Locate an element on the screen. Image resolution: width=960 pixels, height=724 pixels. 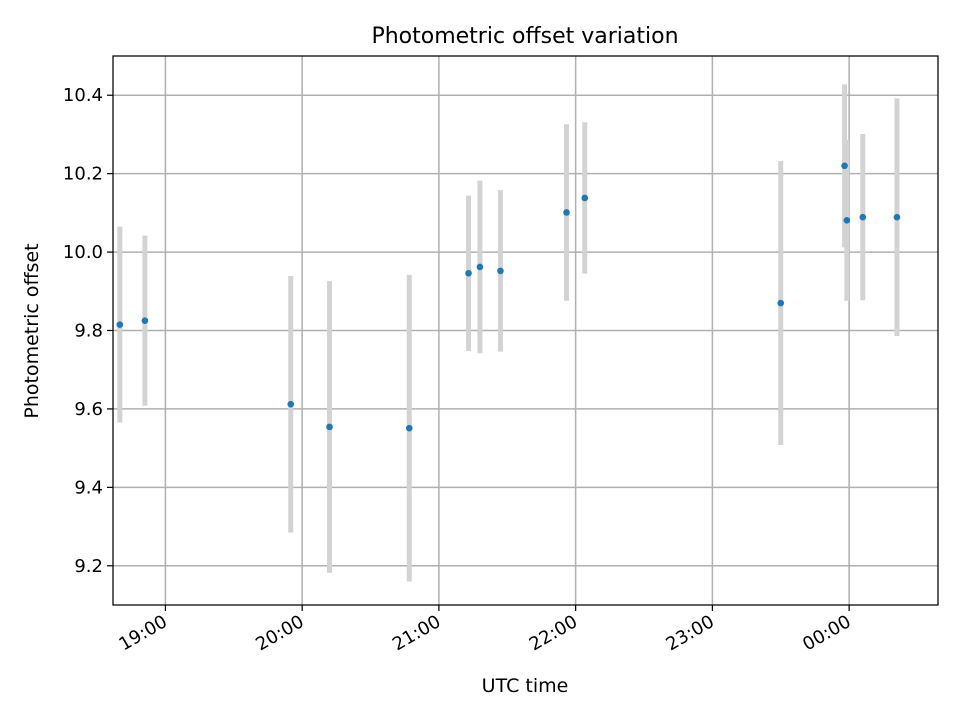
y-tick-label: 9.6 is located at coordinates (88, 409).